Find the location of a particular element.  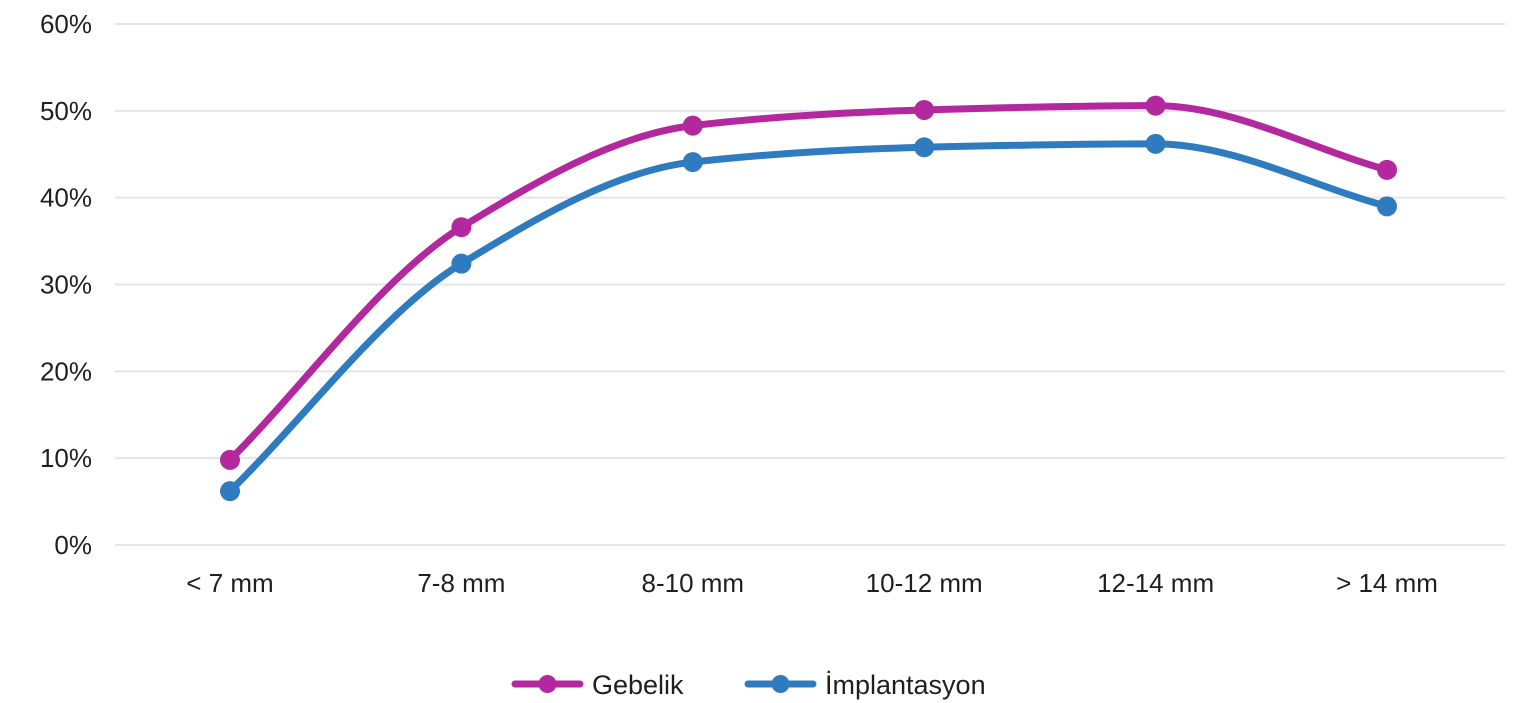

legend-label: Gebelik is located at coordinates (638, 685).